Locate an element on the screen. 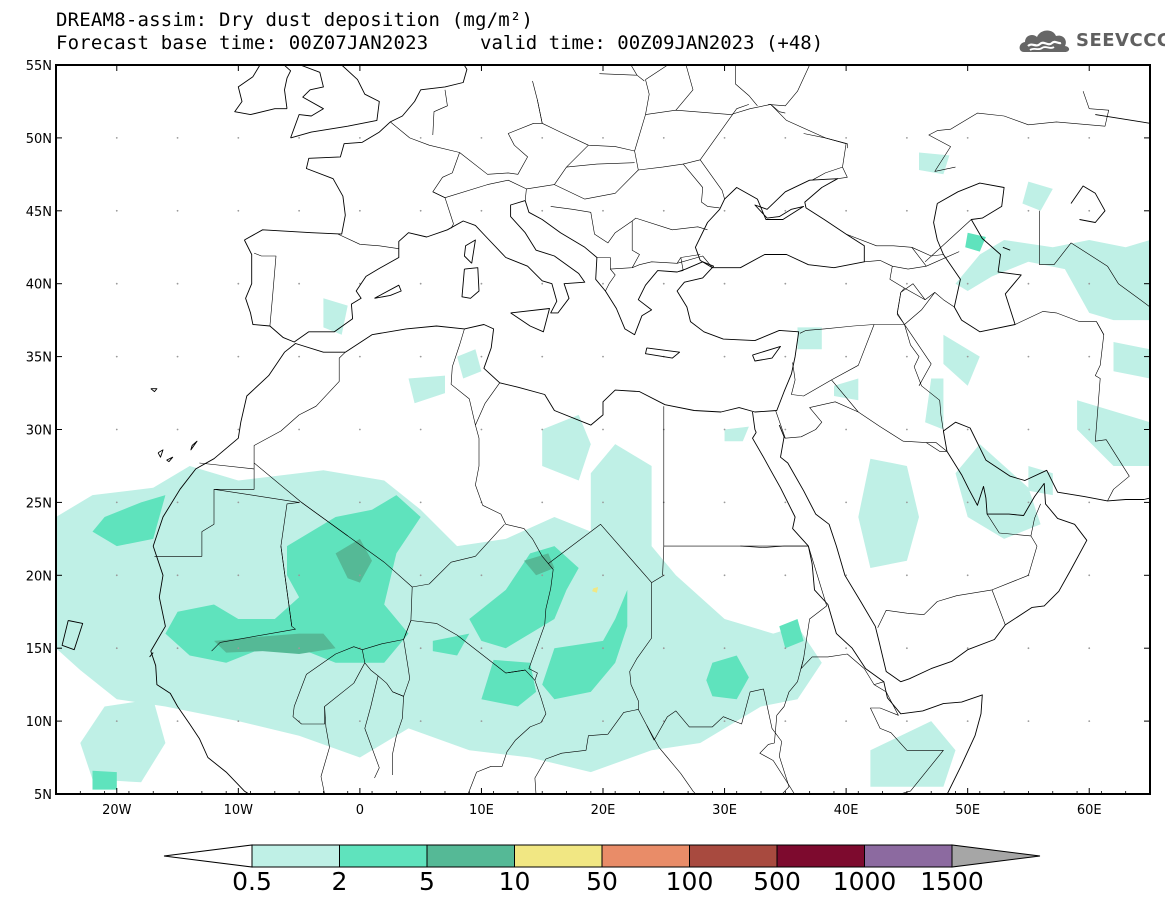 This screenshot has width=1165, height=907. y-tick-label: 10N is located at coordinates (39, 722).